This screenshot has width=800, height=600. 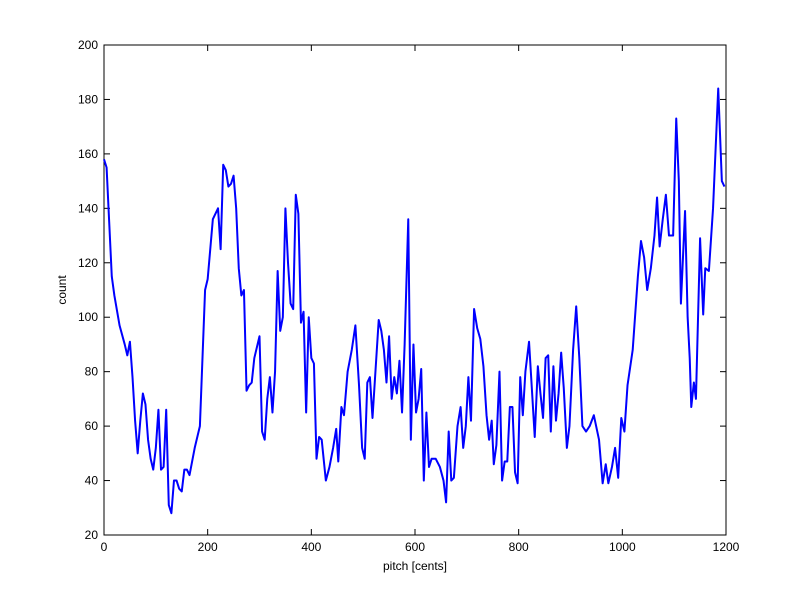 I want to click on y-tick-label: 40, so click(x=92, y=481).